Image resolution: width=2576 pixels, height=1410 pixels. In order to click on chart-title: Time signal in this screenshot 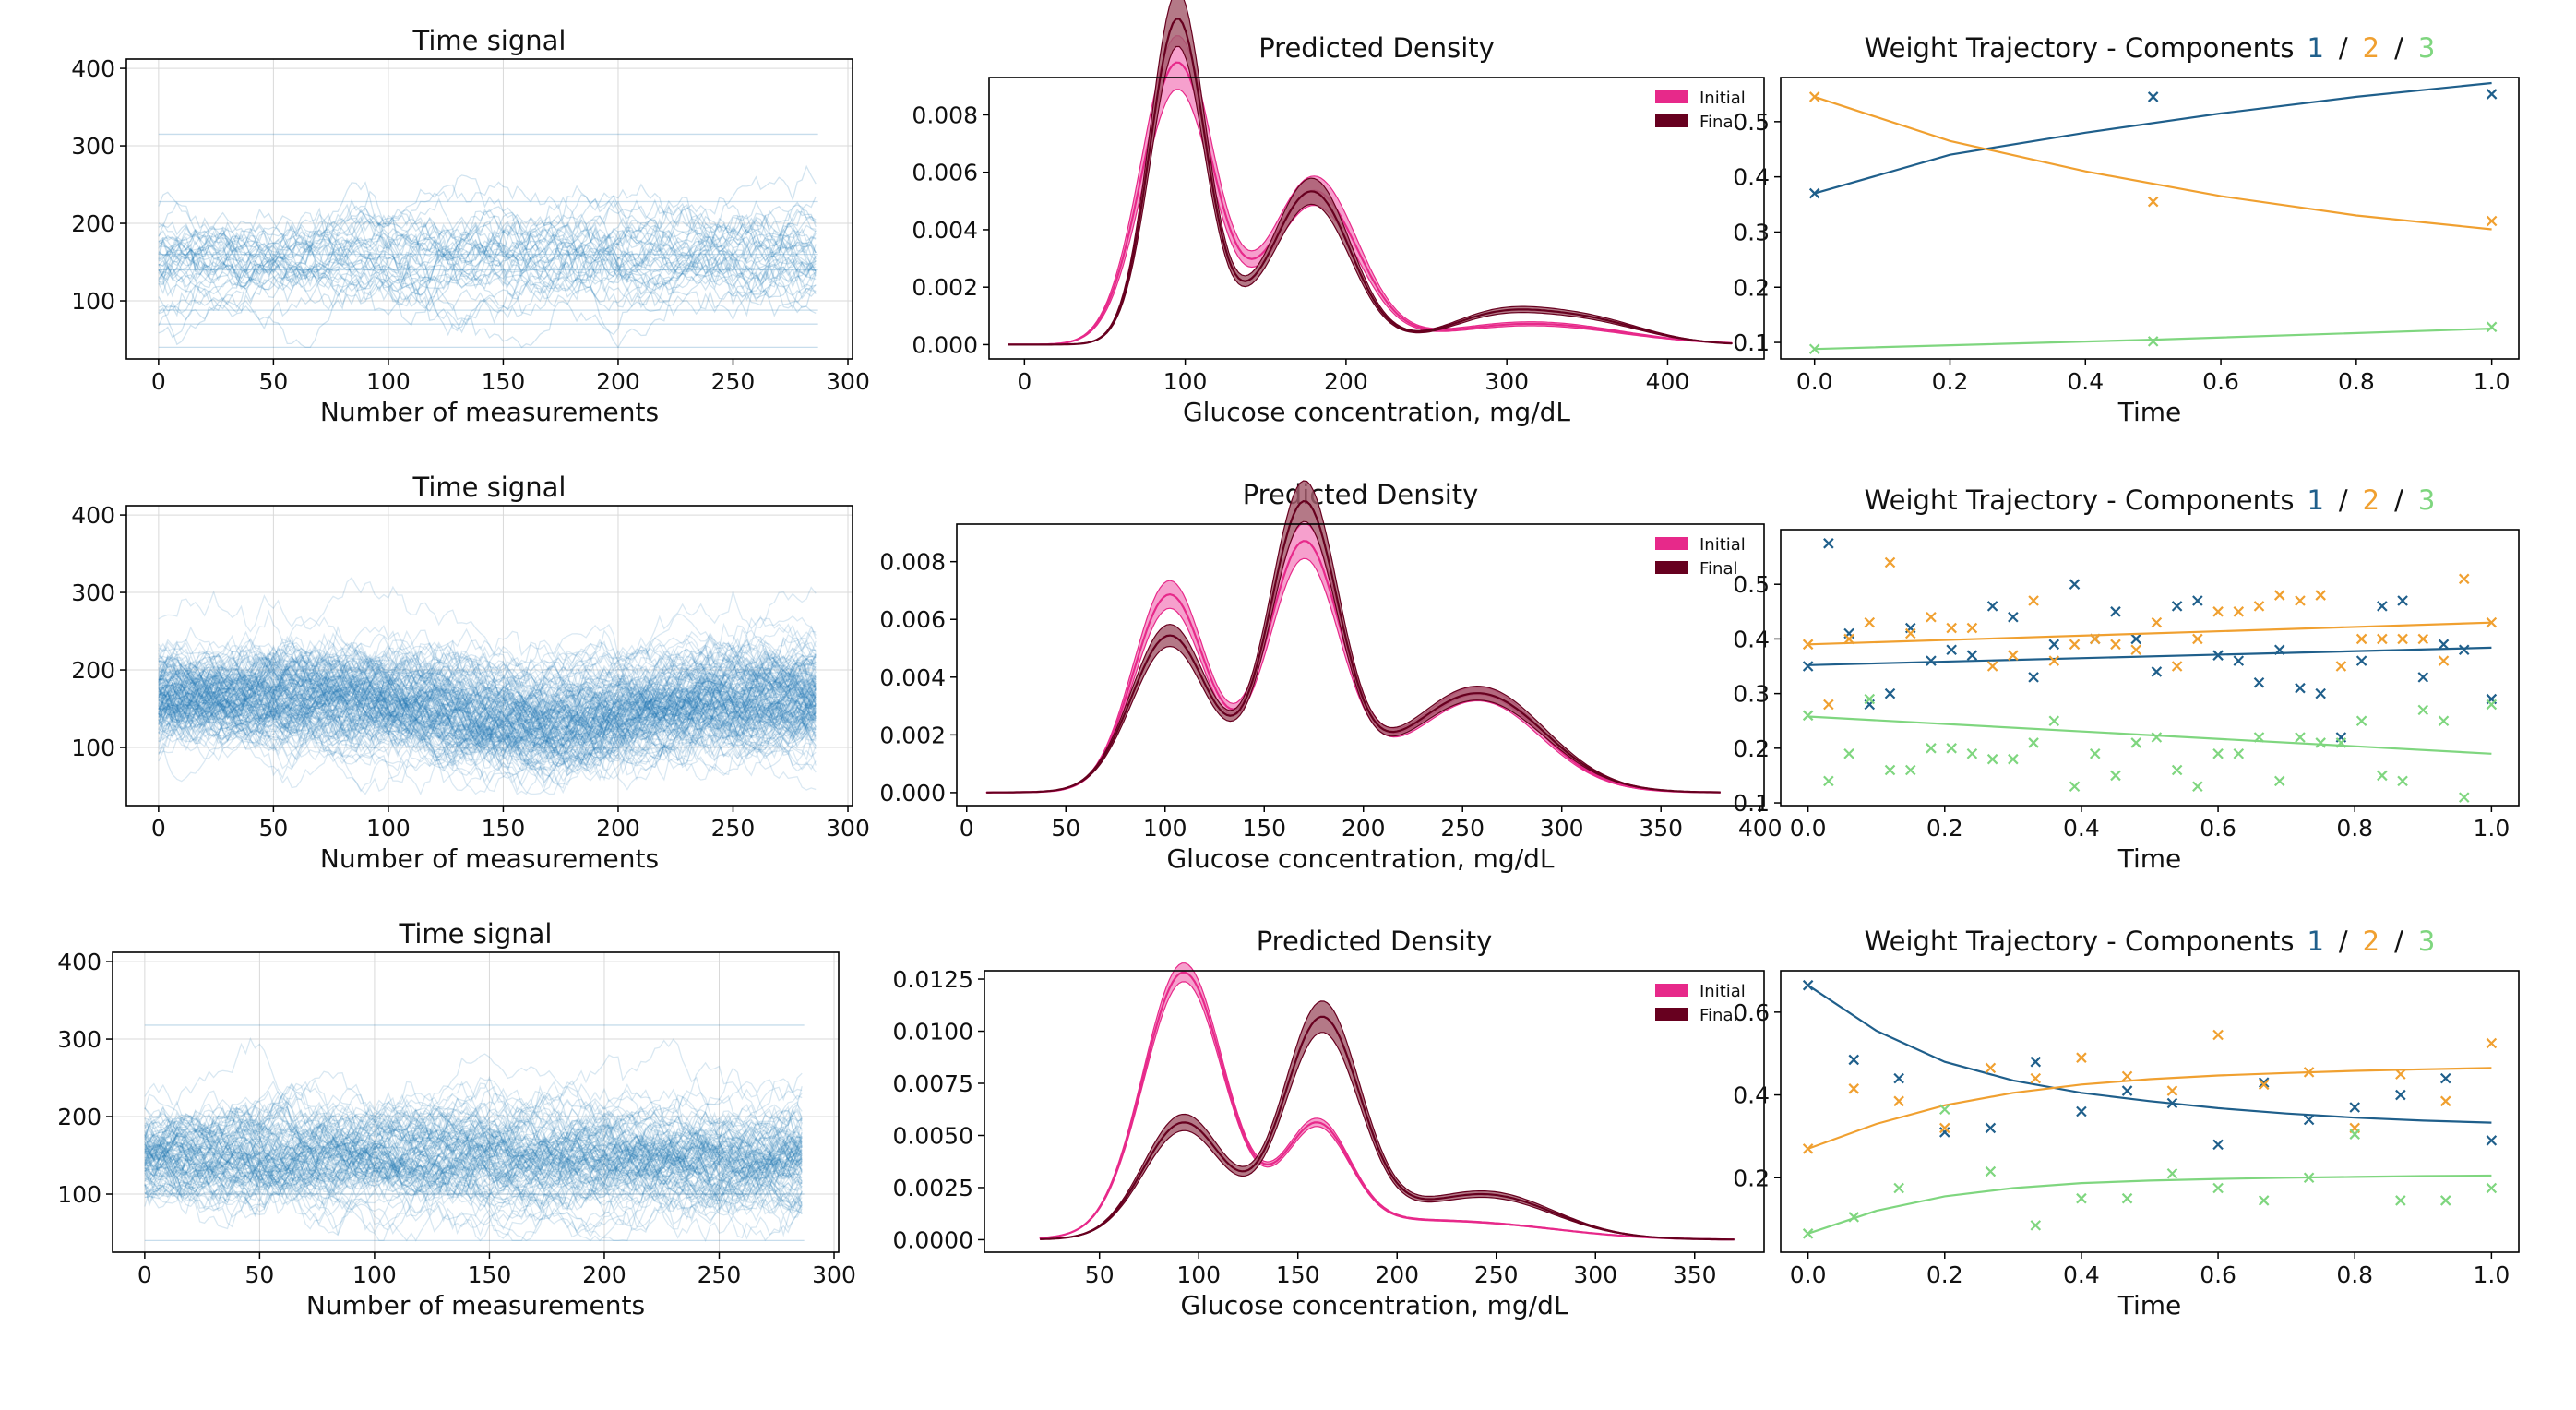, I will do `click(476, 934)`.